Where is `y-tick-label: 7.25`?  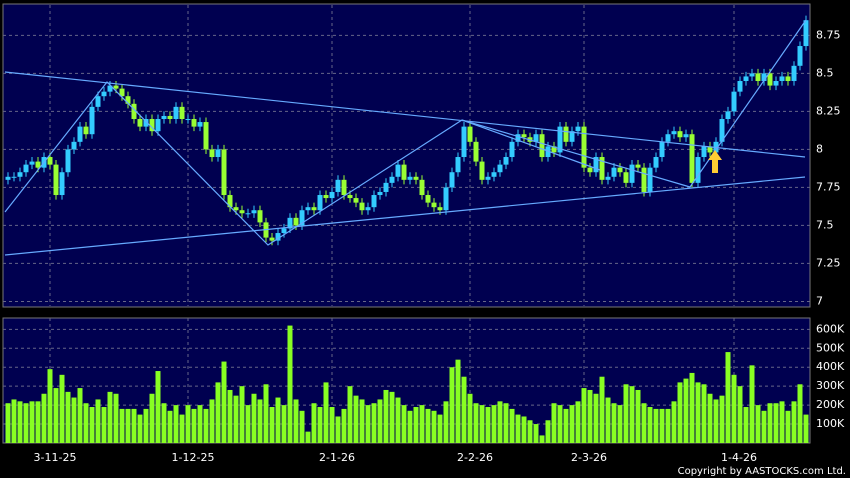 y-tick-label: 7.25 is located at coordinates (828, 262).